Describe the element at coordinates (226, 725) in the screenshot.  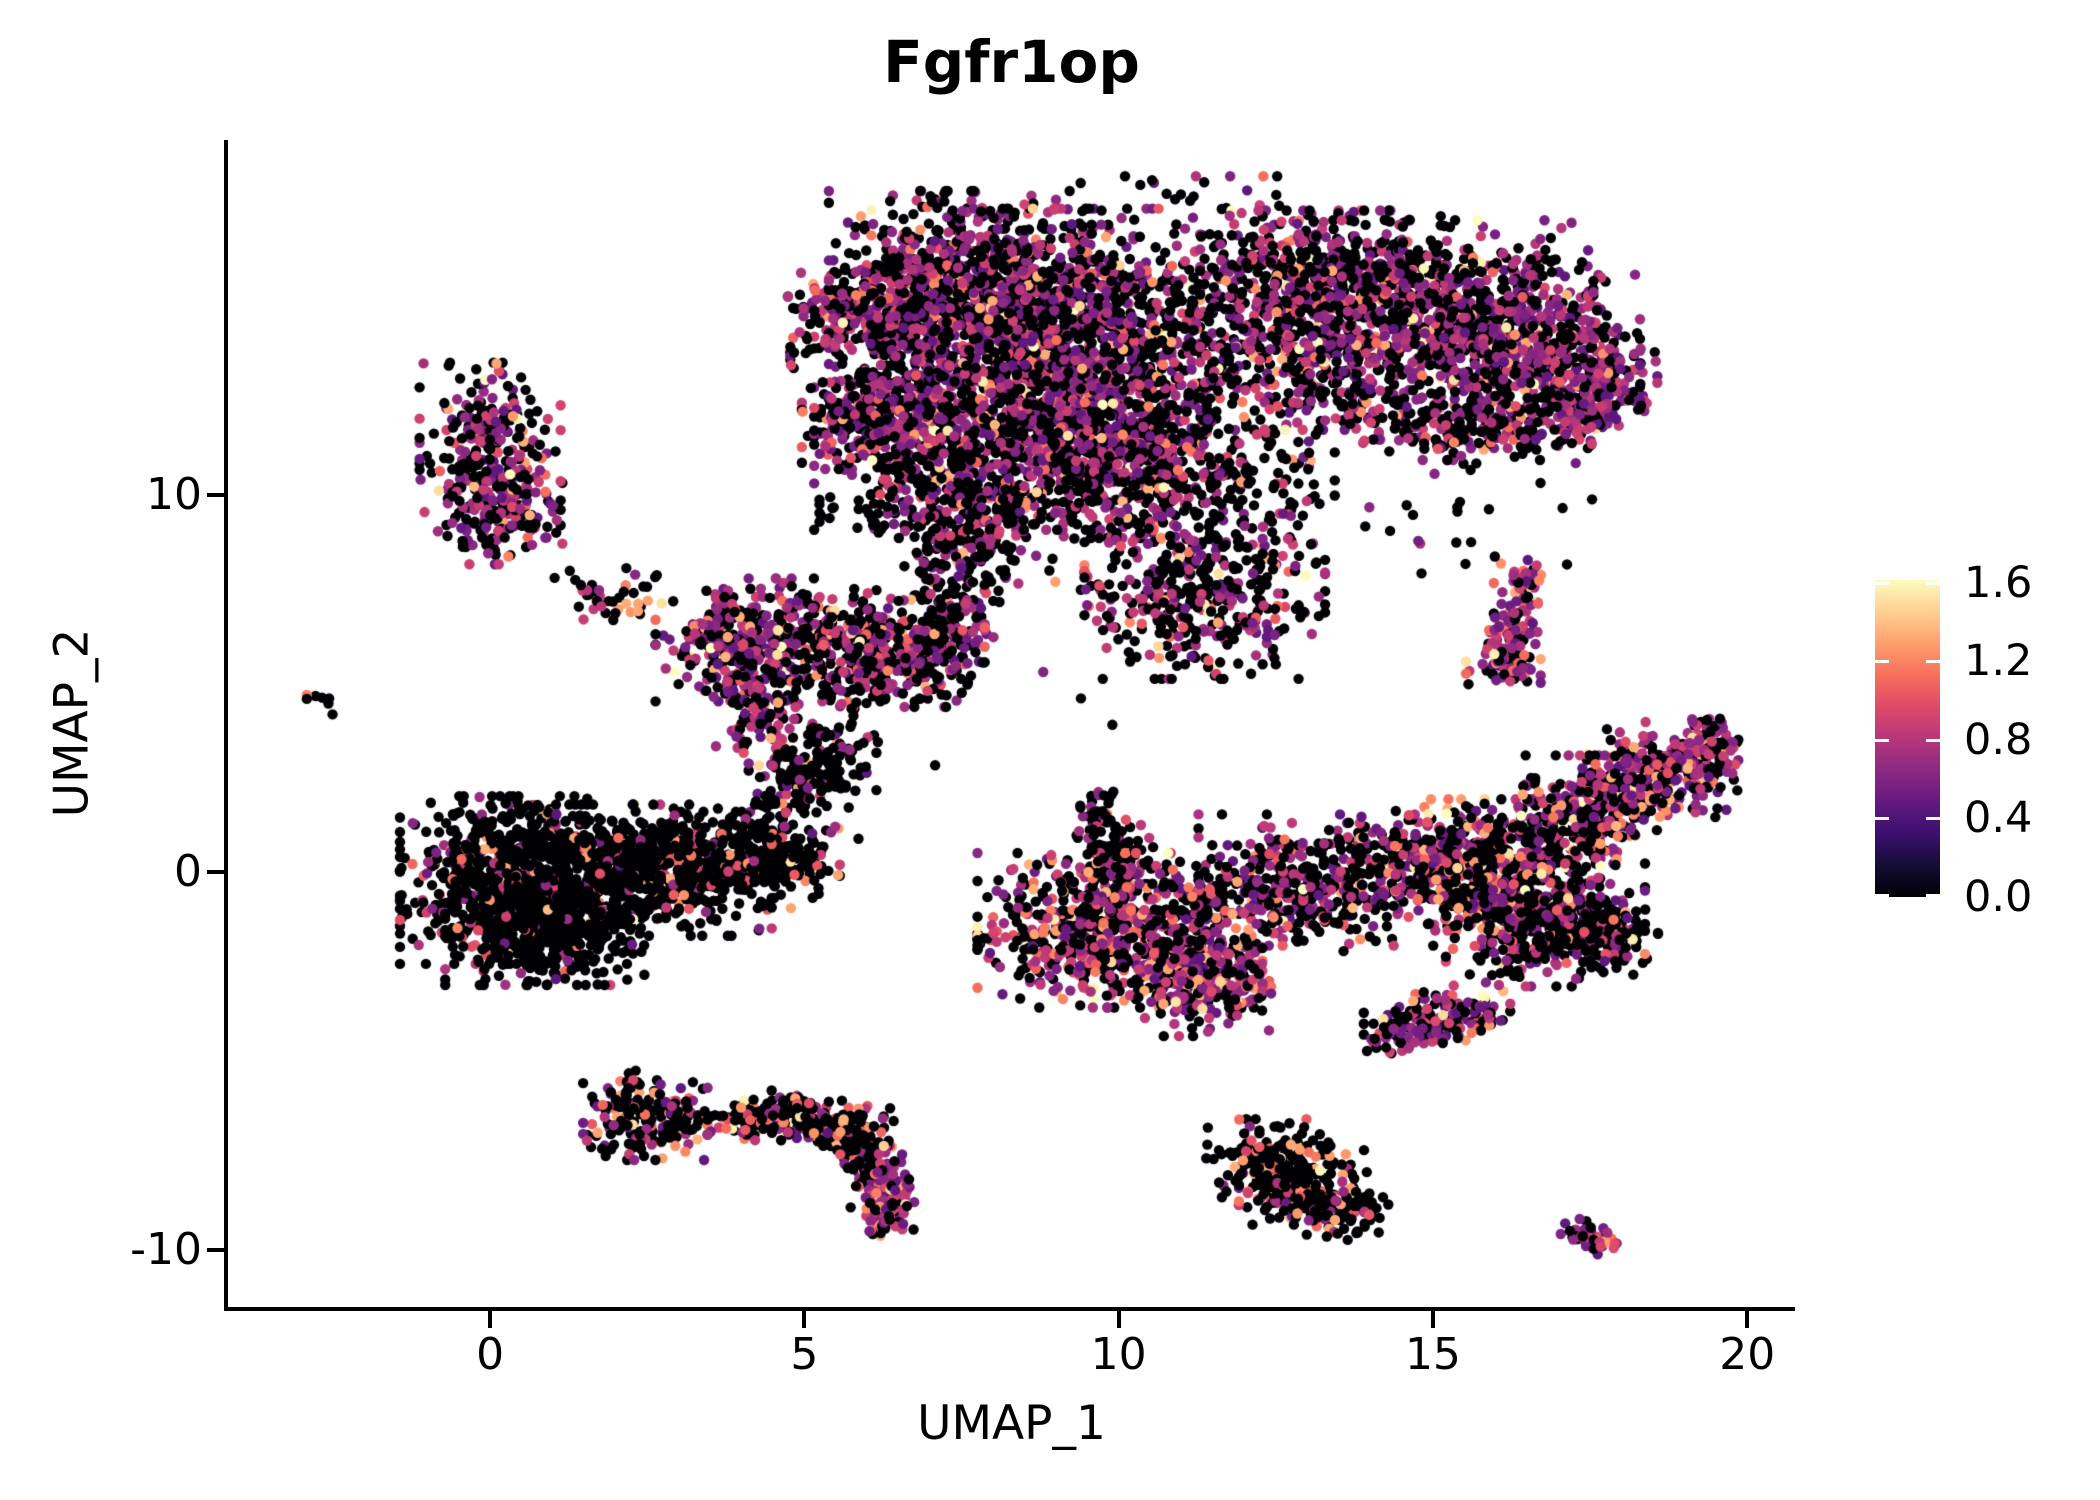
I see `y-axis-line` at that location.